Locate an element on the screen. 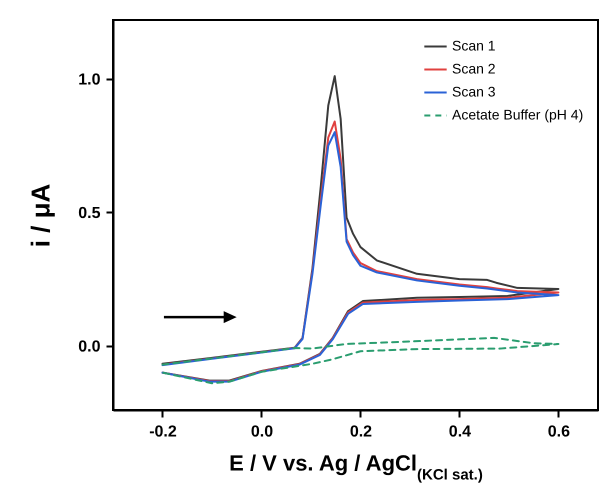  y-tick-label: 1.0 is located at coordinates (89, 79).